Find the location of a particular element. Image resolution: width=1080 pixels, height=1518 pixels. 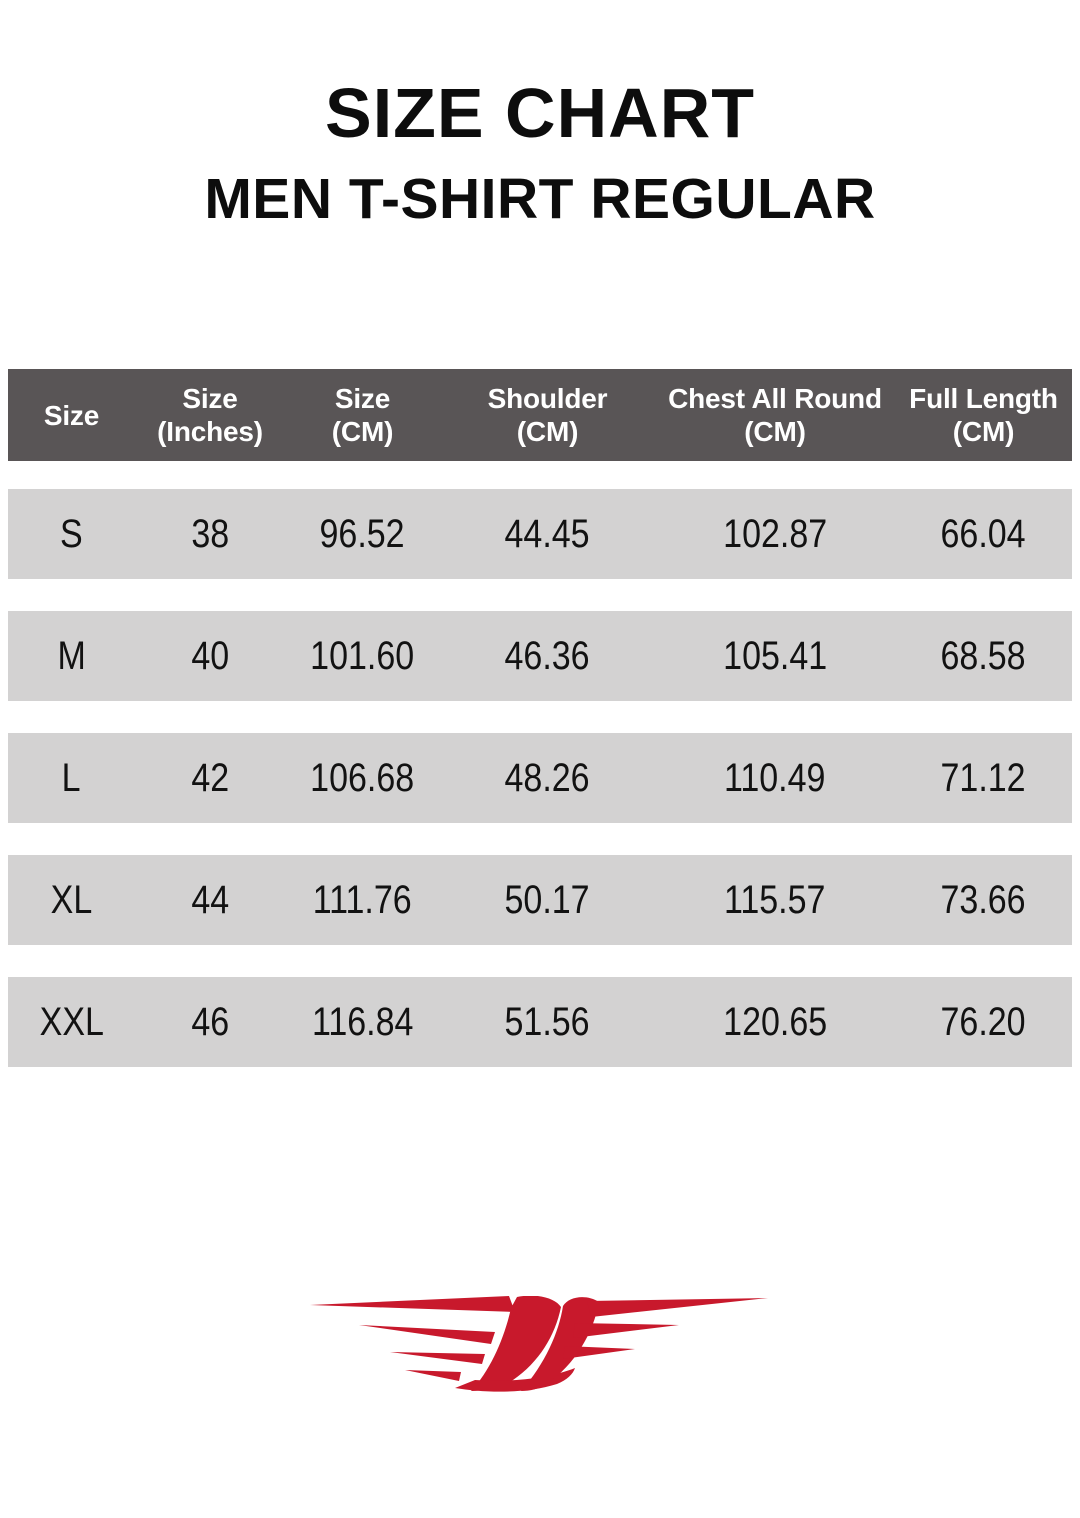

red-wing-emblem-icon is located at coordinates (539, 1344).